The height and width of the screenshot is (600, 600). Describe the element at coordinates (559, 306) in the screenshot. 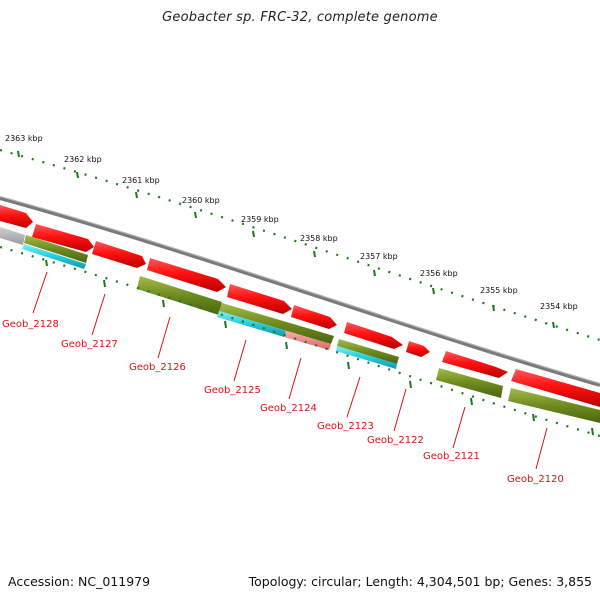

I see `ruler-label: 2354 kbp` at that location.